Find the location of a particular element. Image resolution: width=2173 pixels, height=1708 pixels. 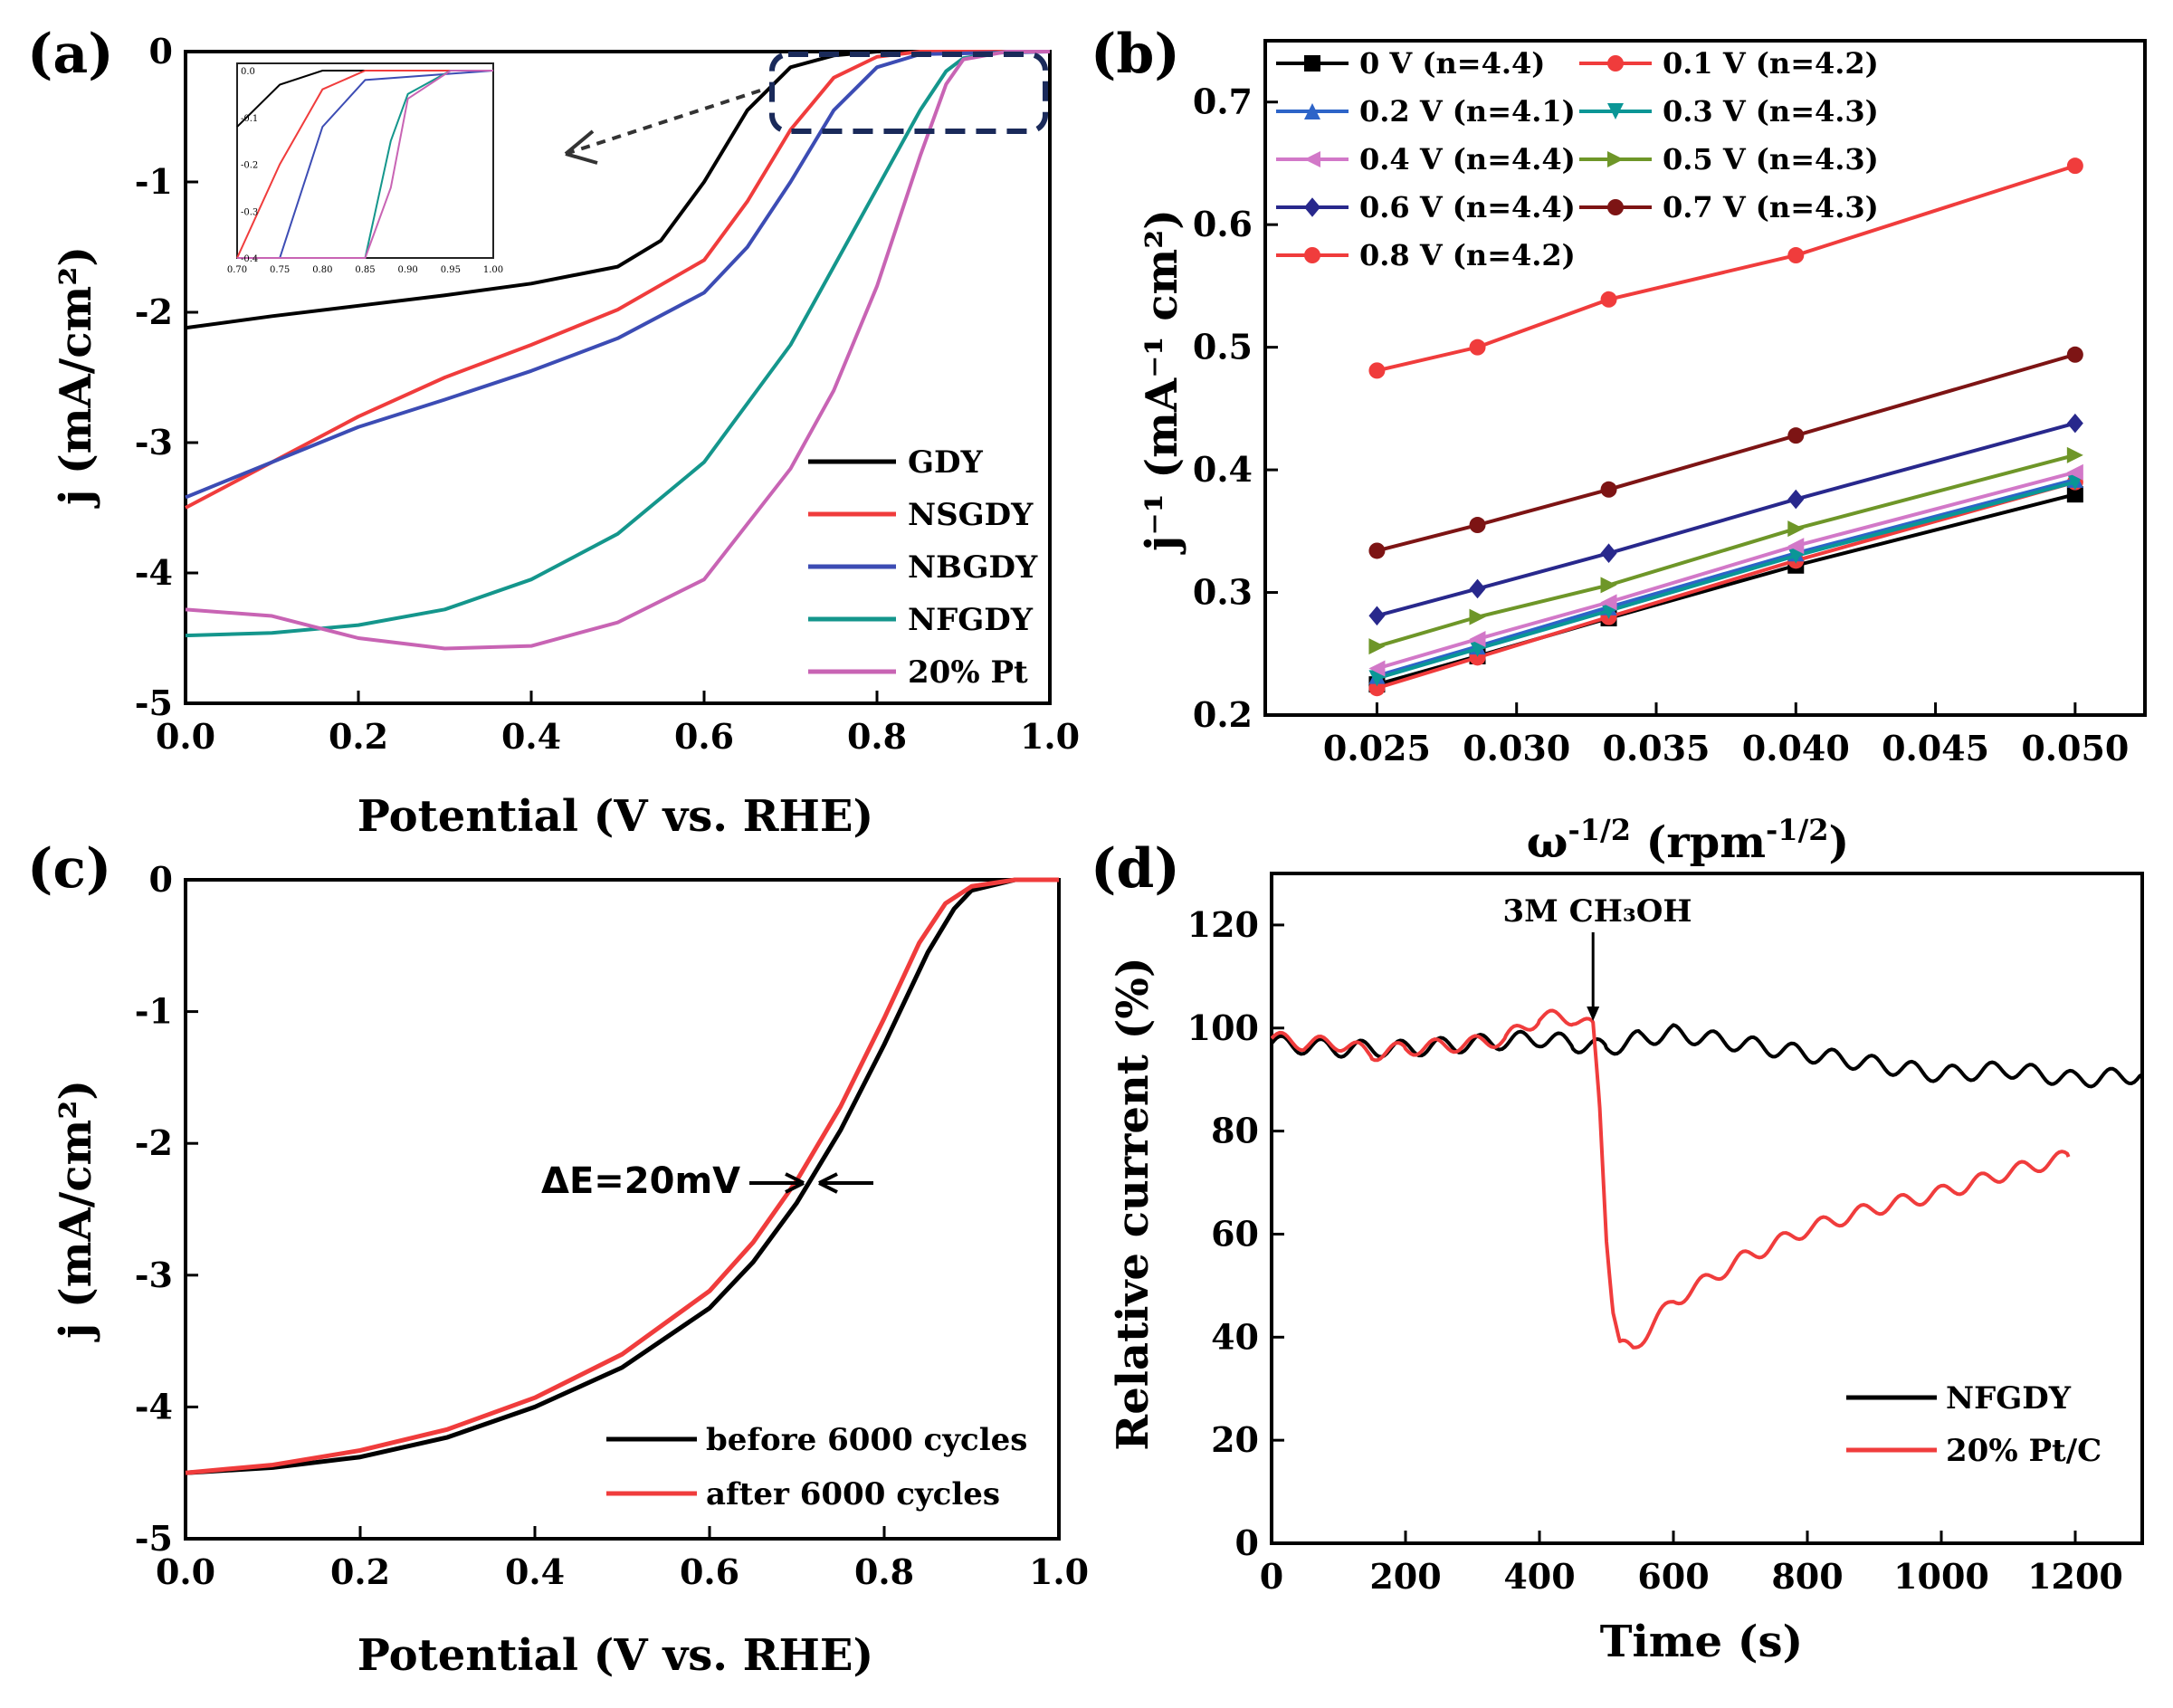

a-inset-xtick-label: 0.70 is located at coordinates (237, 270).